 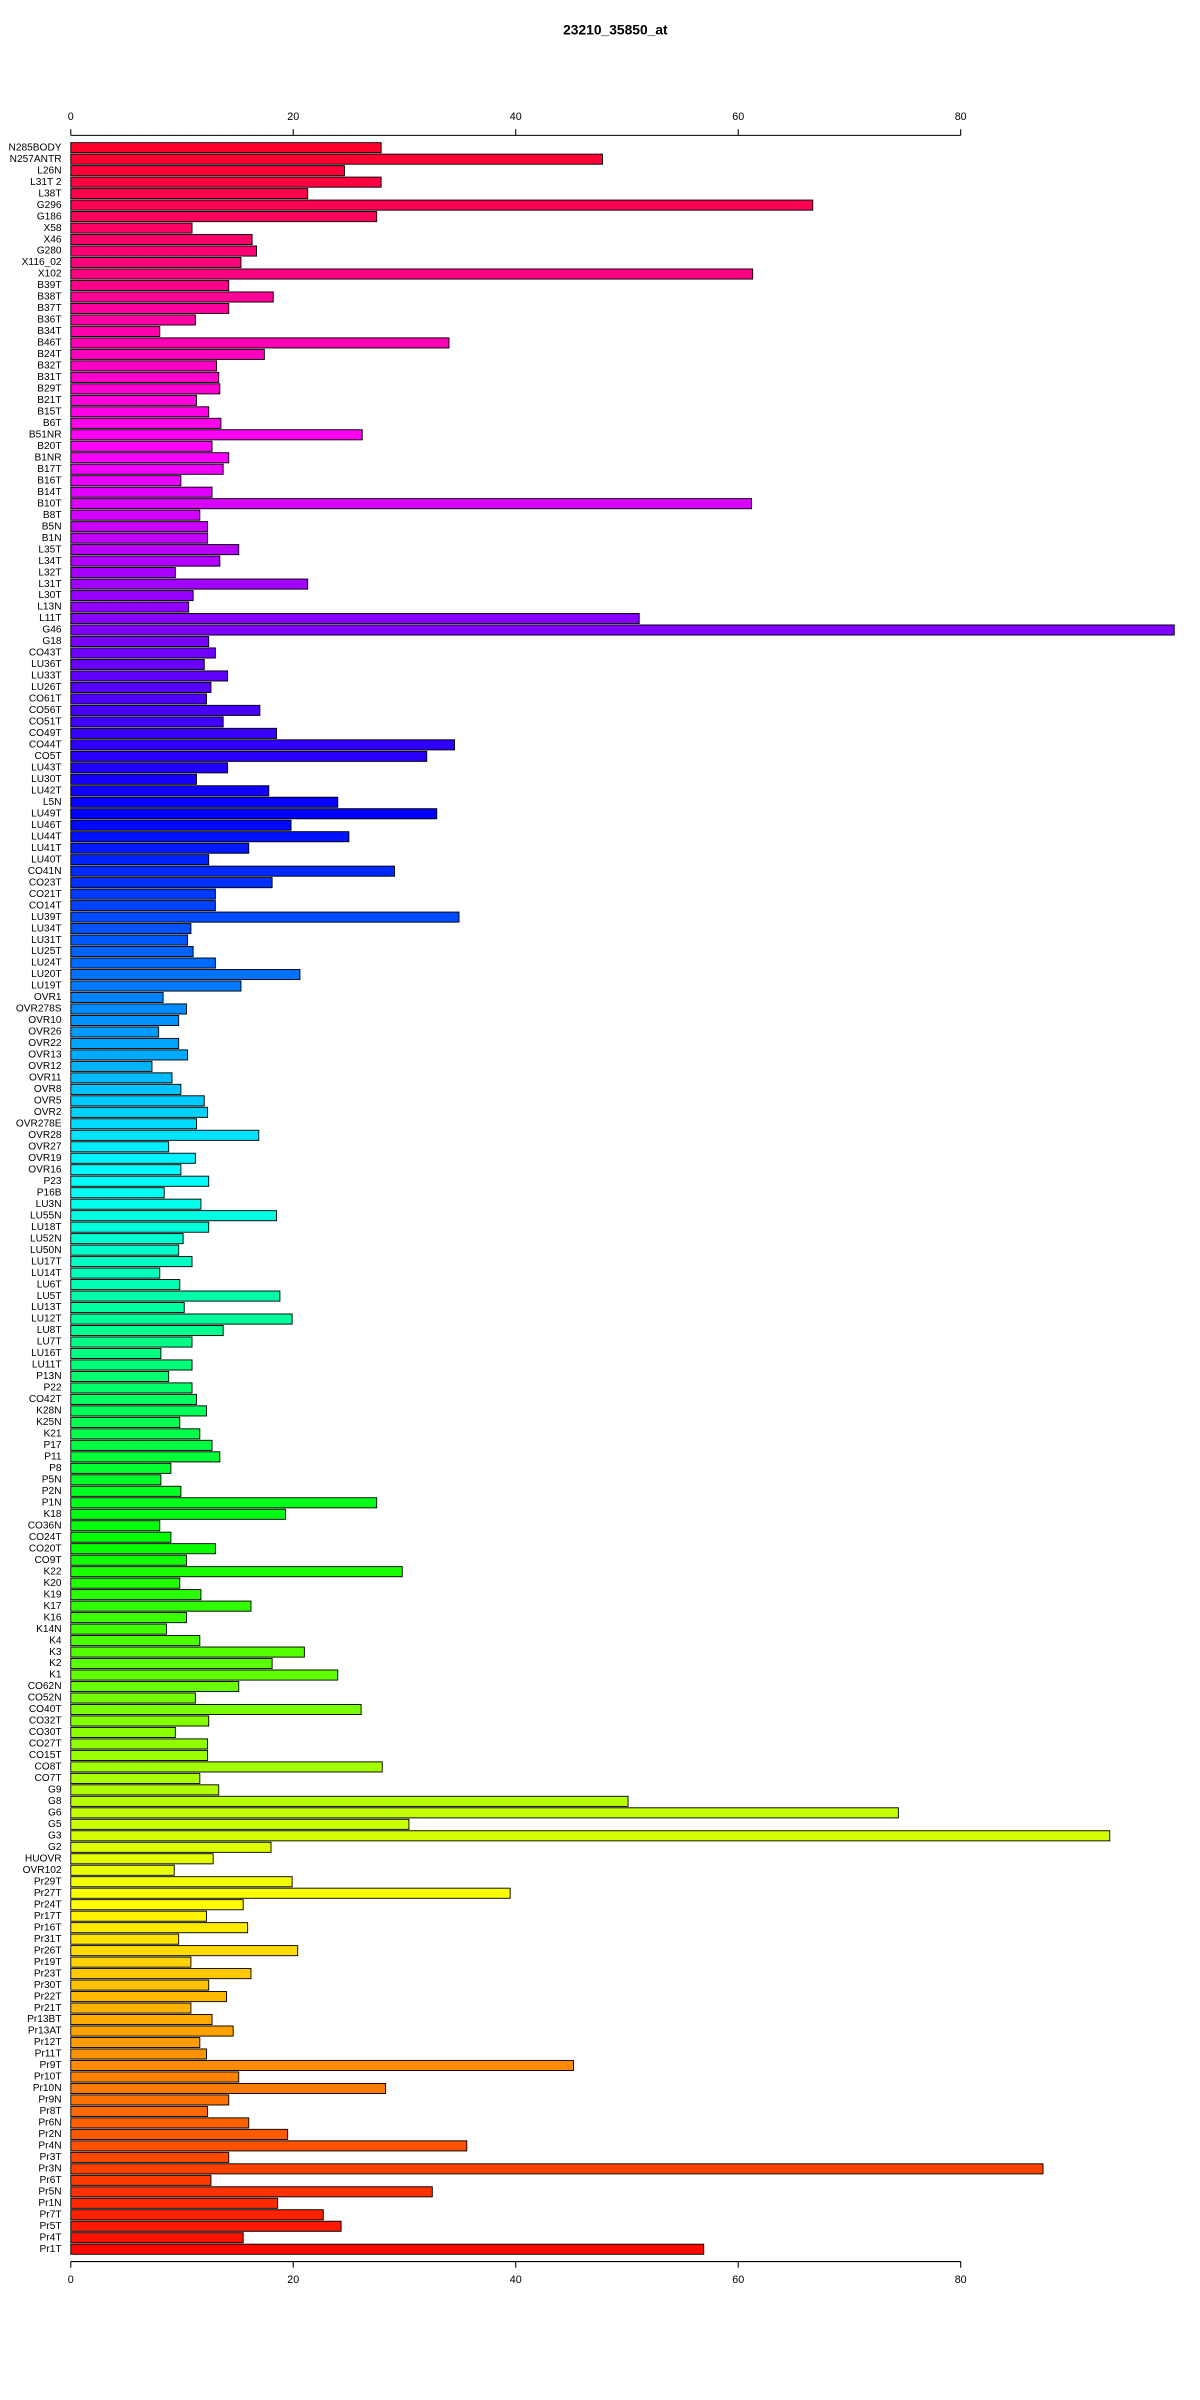 I want to click on y-tick-label: G296, so click(x=49, y=205).